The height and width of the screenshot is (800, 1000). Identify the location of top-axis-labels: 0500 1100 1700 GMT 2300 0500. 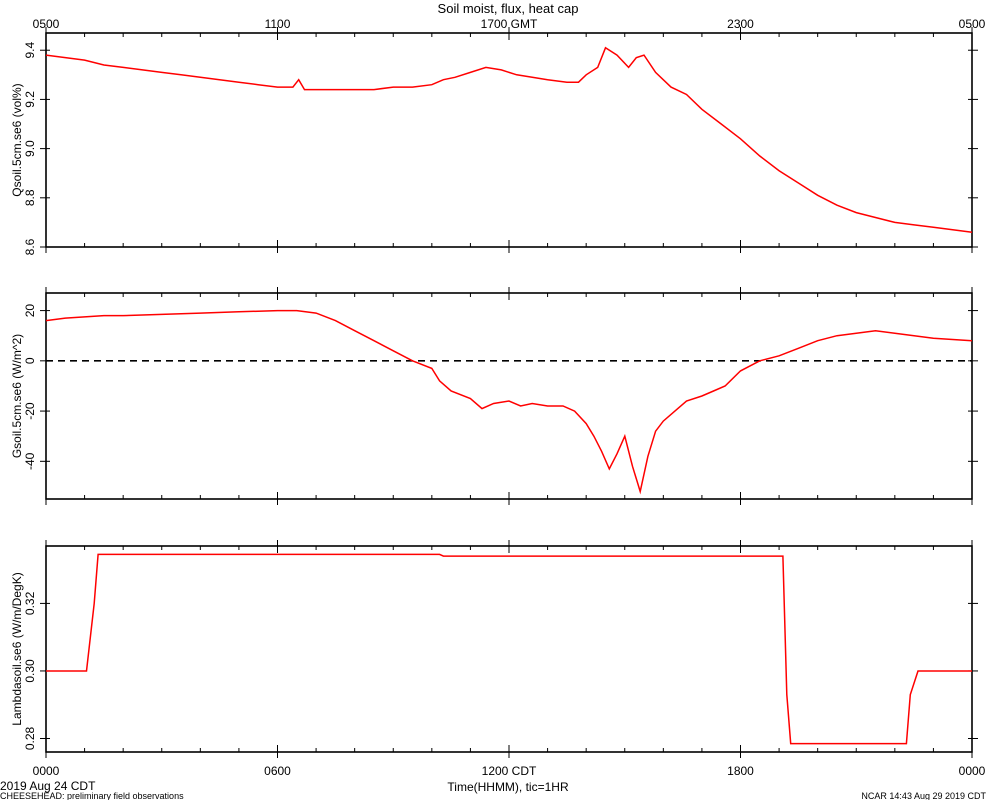
(509, 24).